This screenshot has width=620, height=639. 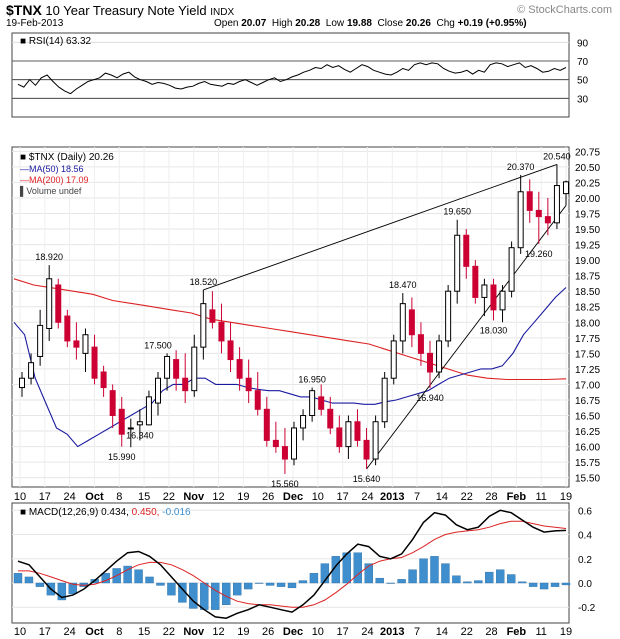 I want to click on rsi-tick-label: 50, so click(x=583, y=81).